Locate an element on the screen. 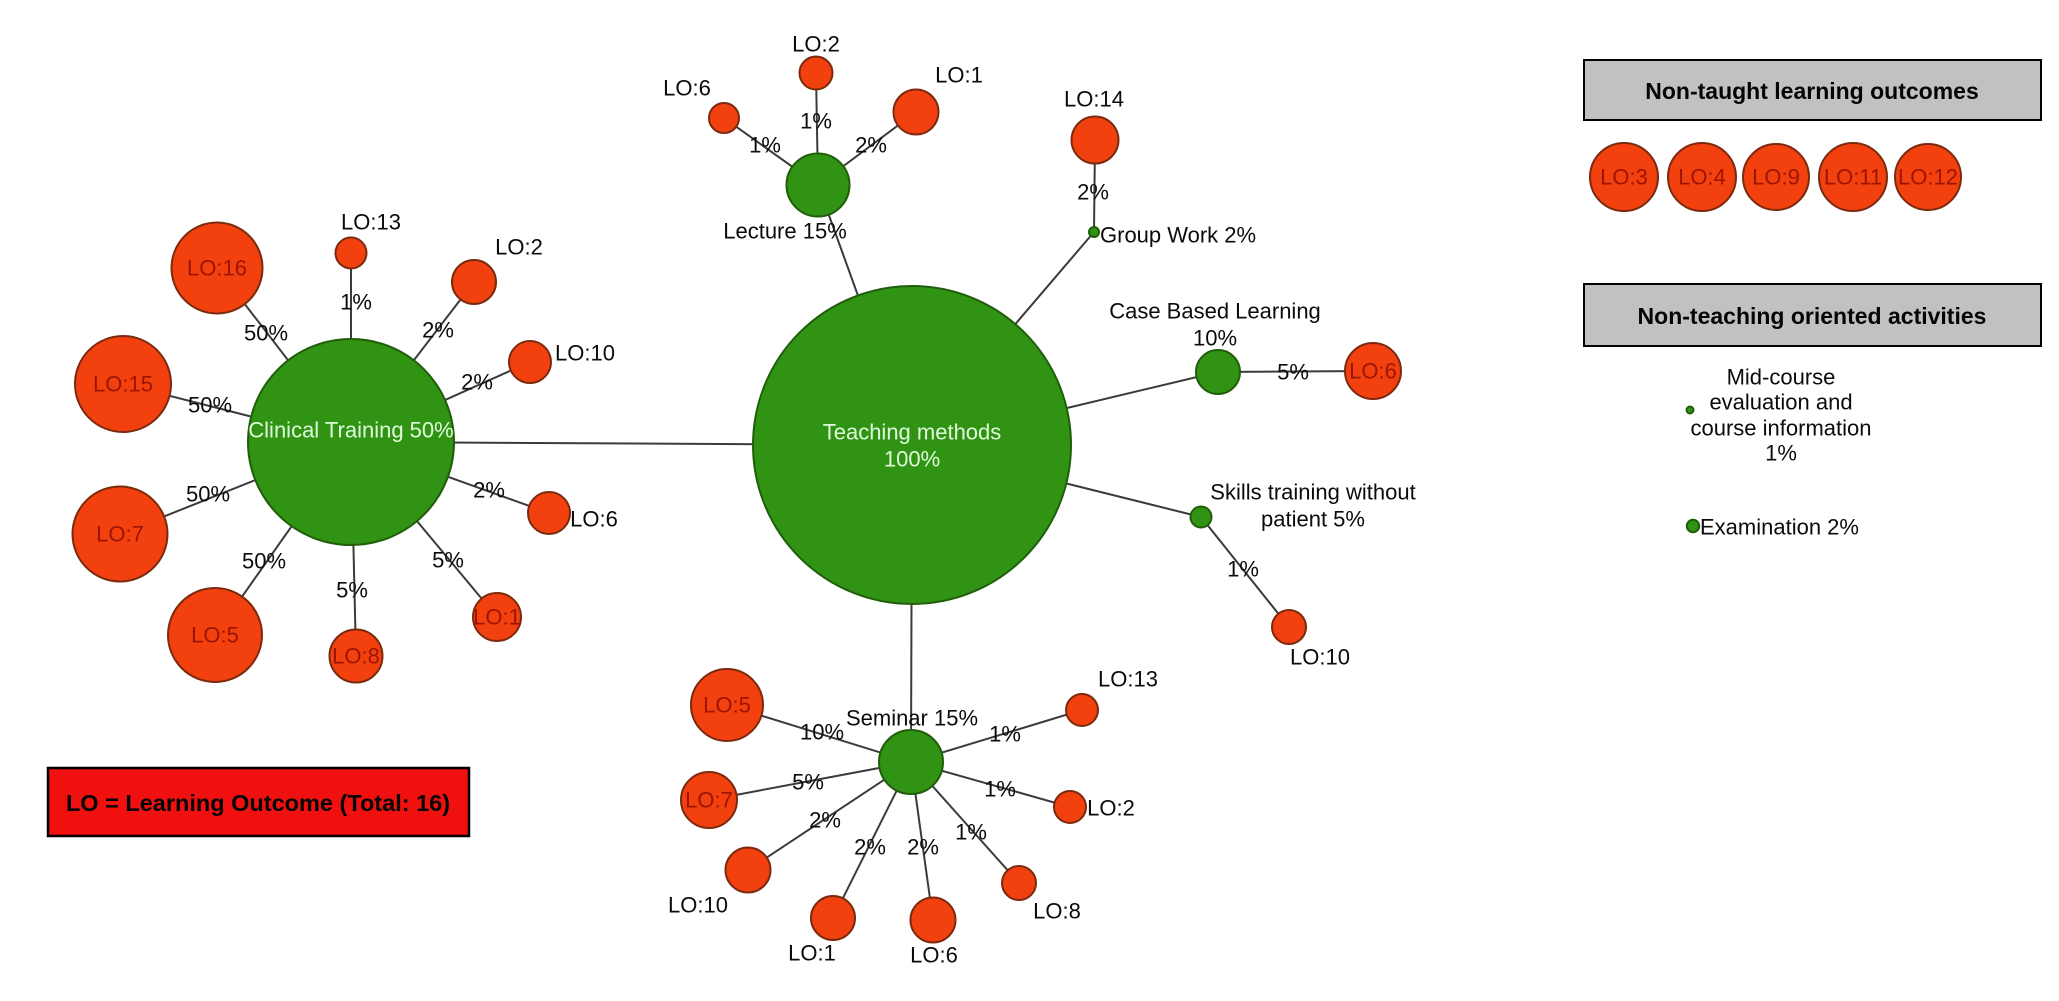  svg-text: Seminar 15% is located at coordinates (912, 718).